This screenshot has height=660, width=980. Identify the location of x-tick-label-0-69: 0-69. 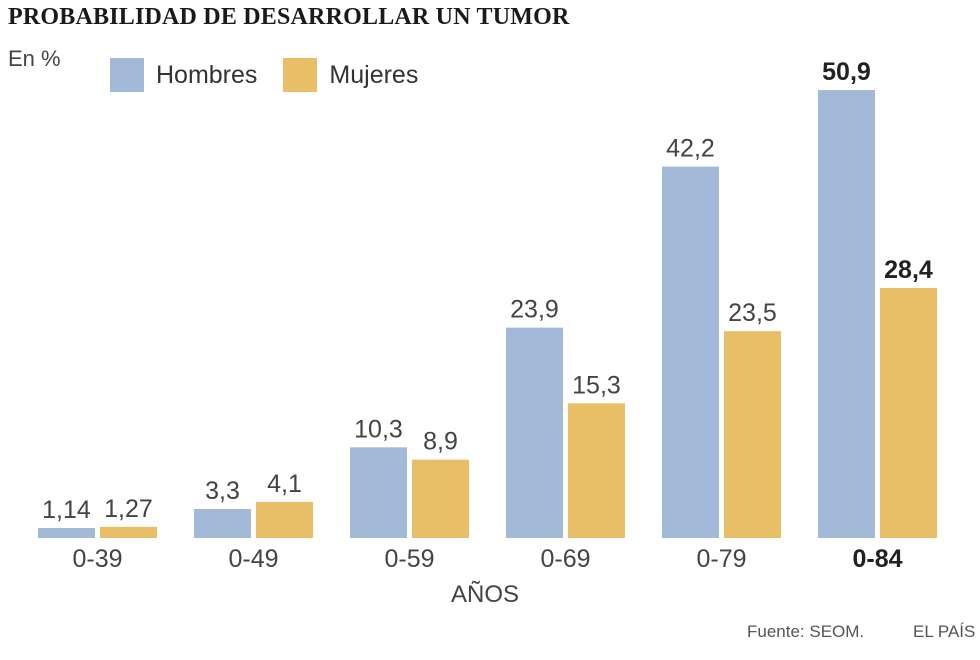
(565, 559).